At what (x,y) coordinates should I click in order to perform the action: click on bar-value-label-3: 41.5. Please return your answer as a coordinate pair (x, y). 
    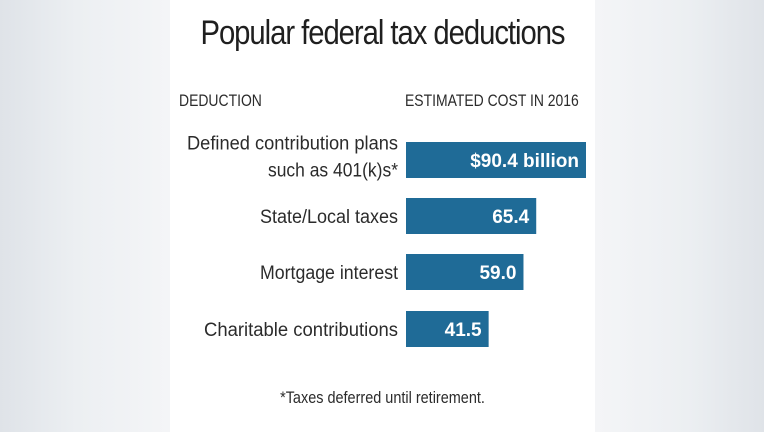
    Looking at the image, I should click on (463, 330).